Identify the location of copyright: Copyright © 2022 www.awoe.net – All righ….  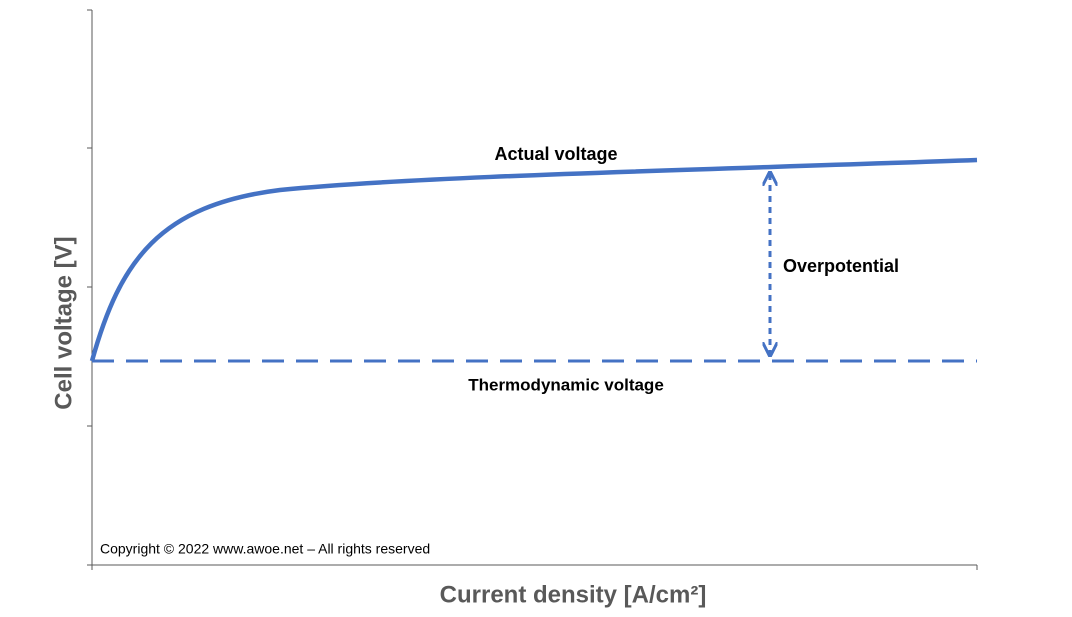
(265, 549).